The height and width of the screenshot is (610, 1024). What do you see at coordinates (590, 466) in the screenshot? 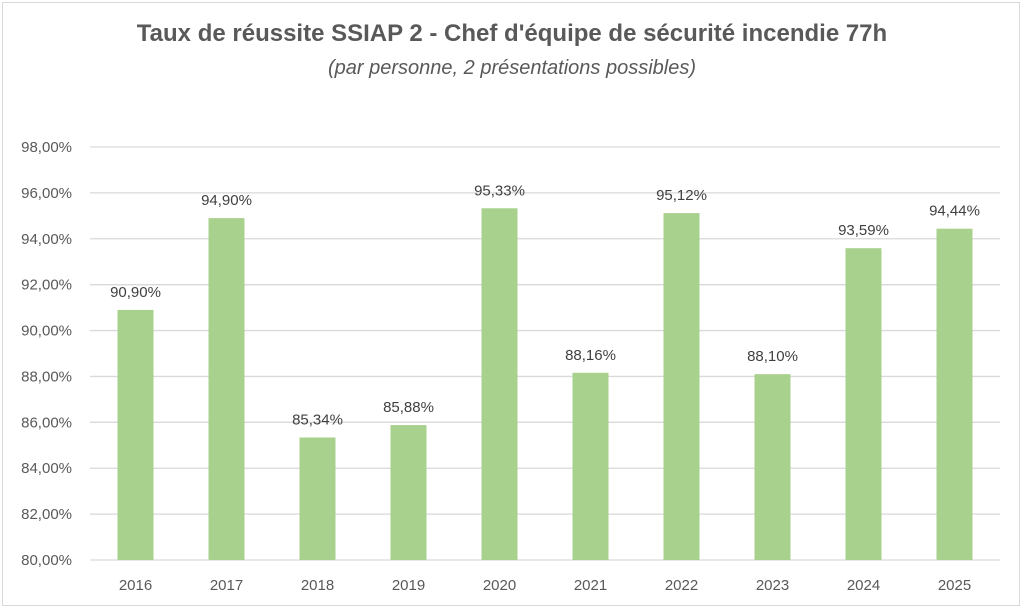
I see `bar-2021` at bounding box center [590, 466].